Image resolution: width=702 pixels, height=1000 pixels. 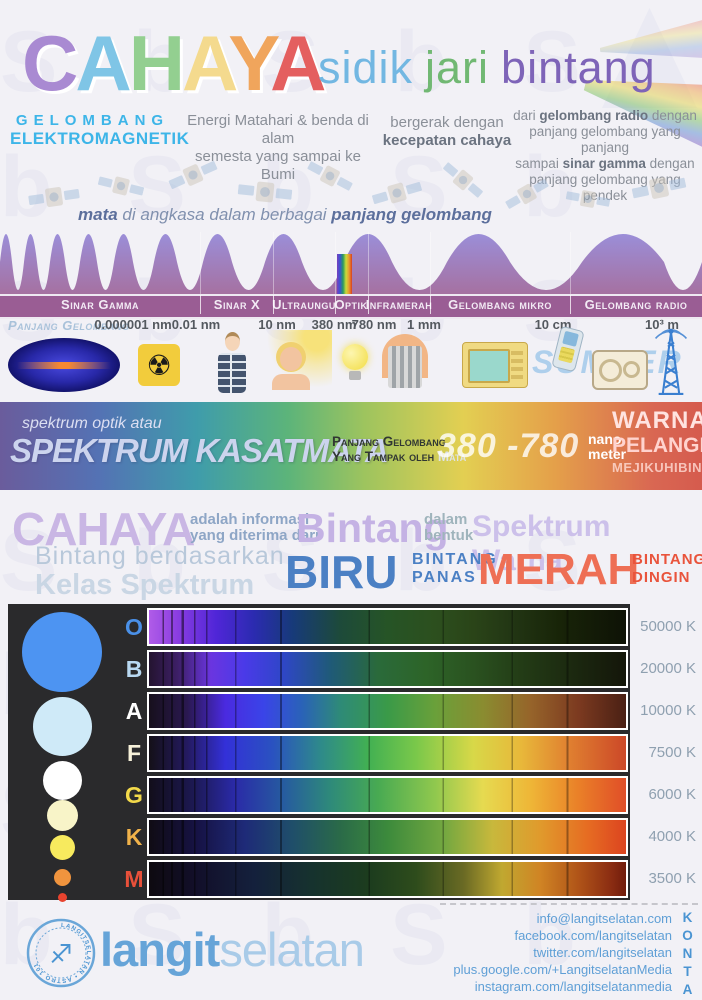 What do you see at coordinates (62, 815) in the screenshot?
I see `star-circle-F` at bounding box center [62, 815].